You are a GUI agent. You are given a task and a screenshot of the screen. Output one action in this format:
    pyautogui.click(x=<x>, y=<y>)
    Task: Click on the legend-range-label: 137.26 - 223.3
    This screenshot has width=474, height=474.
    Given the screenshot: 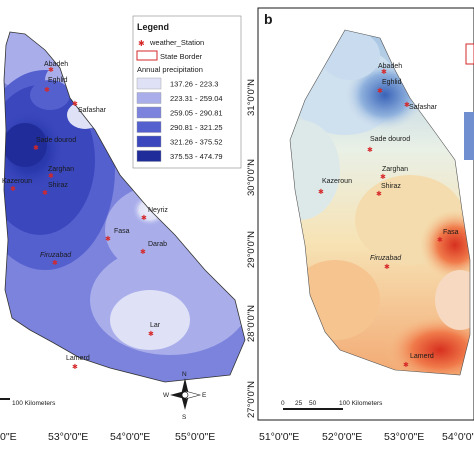 What is the action you would take?
    pyautogui.click(x=194, y=84)
    